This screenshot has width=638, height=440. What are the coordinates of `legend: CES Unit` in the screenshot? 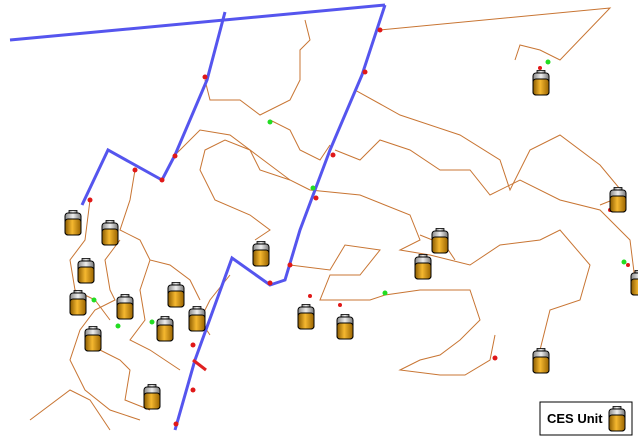 It's located at (586, 418).